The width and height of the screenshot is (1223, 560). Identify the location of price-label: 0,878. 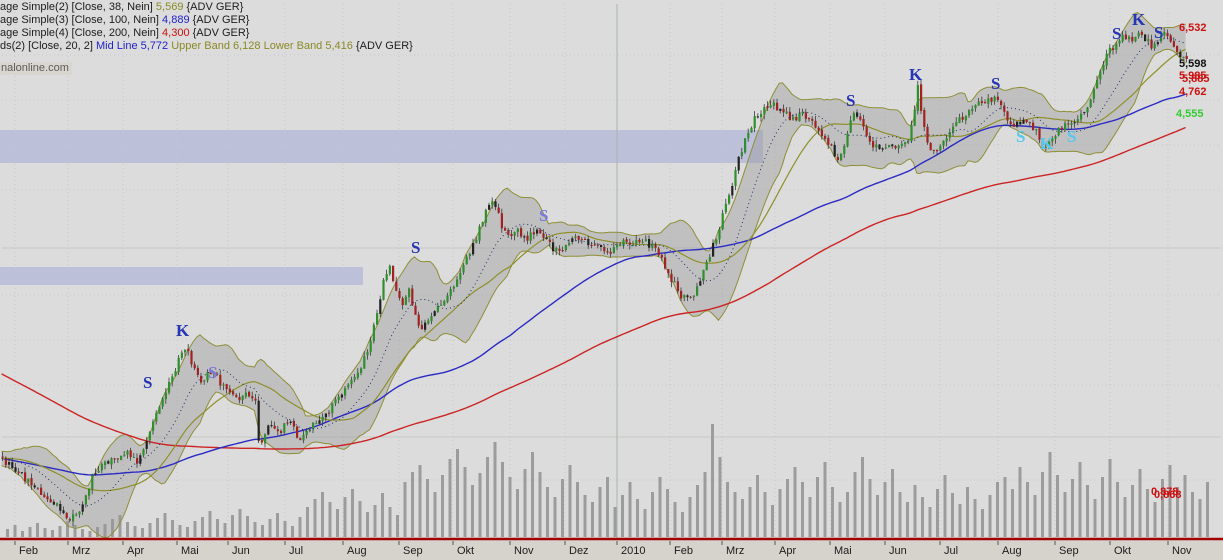
(1165, 492).